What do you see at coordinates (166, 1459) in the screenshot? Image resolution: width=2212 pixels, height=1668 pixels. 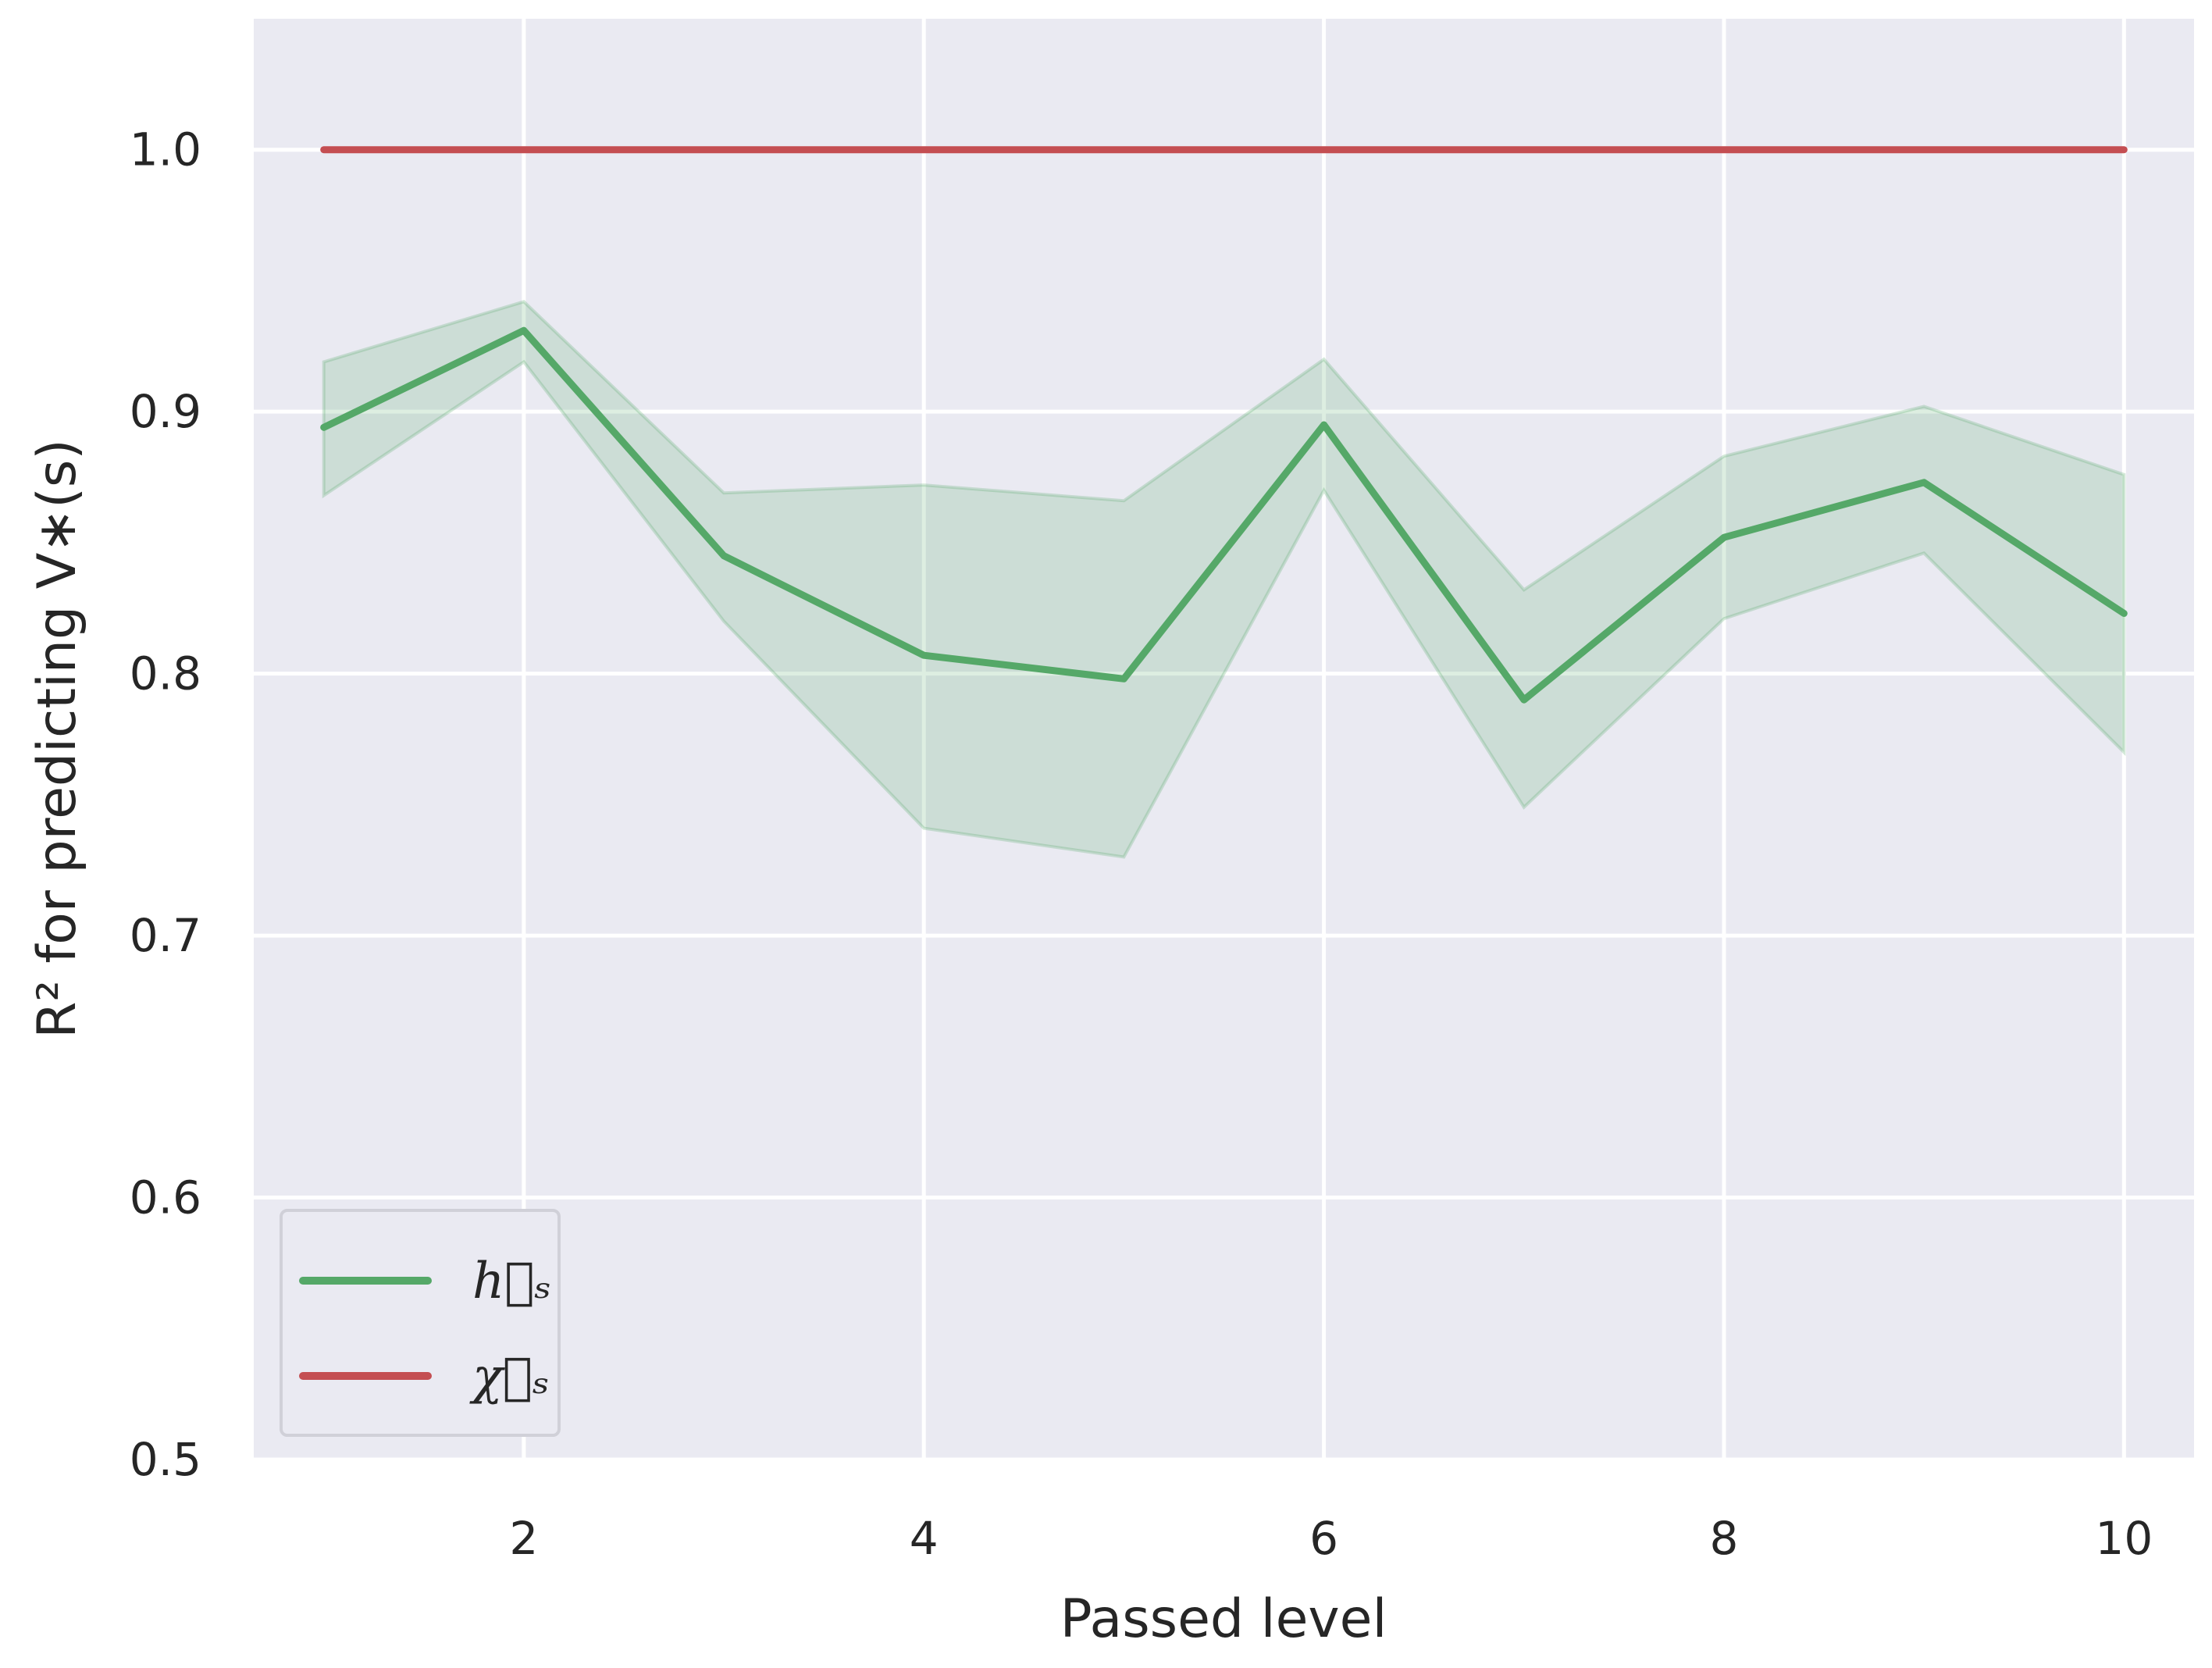 I see `y-tick-label: 0.5` at bounding box center [166, 1459].